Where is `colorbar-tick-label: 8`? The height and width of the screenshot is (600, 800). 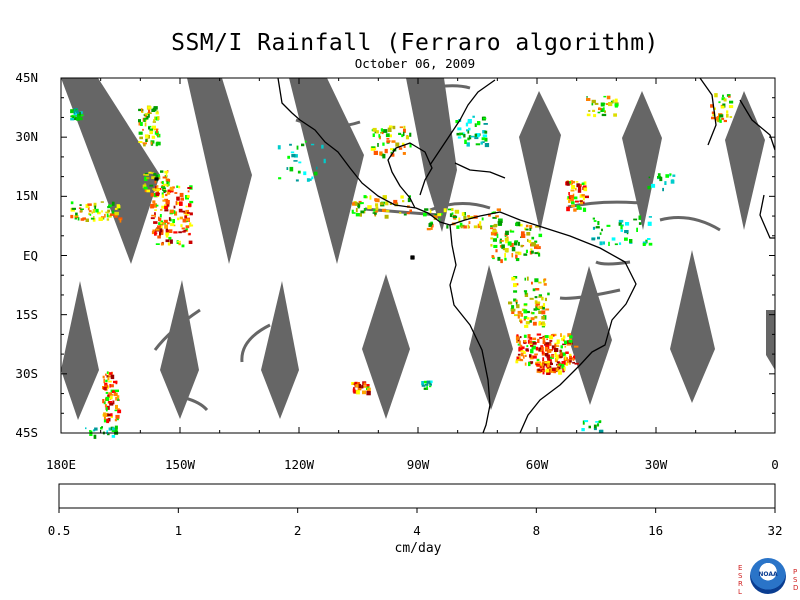 colorbar-tick-label: 8 is located at coordinates (536, 530).